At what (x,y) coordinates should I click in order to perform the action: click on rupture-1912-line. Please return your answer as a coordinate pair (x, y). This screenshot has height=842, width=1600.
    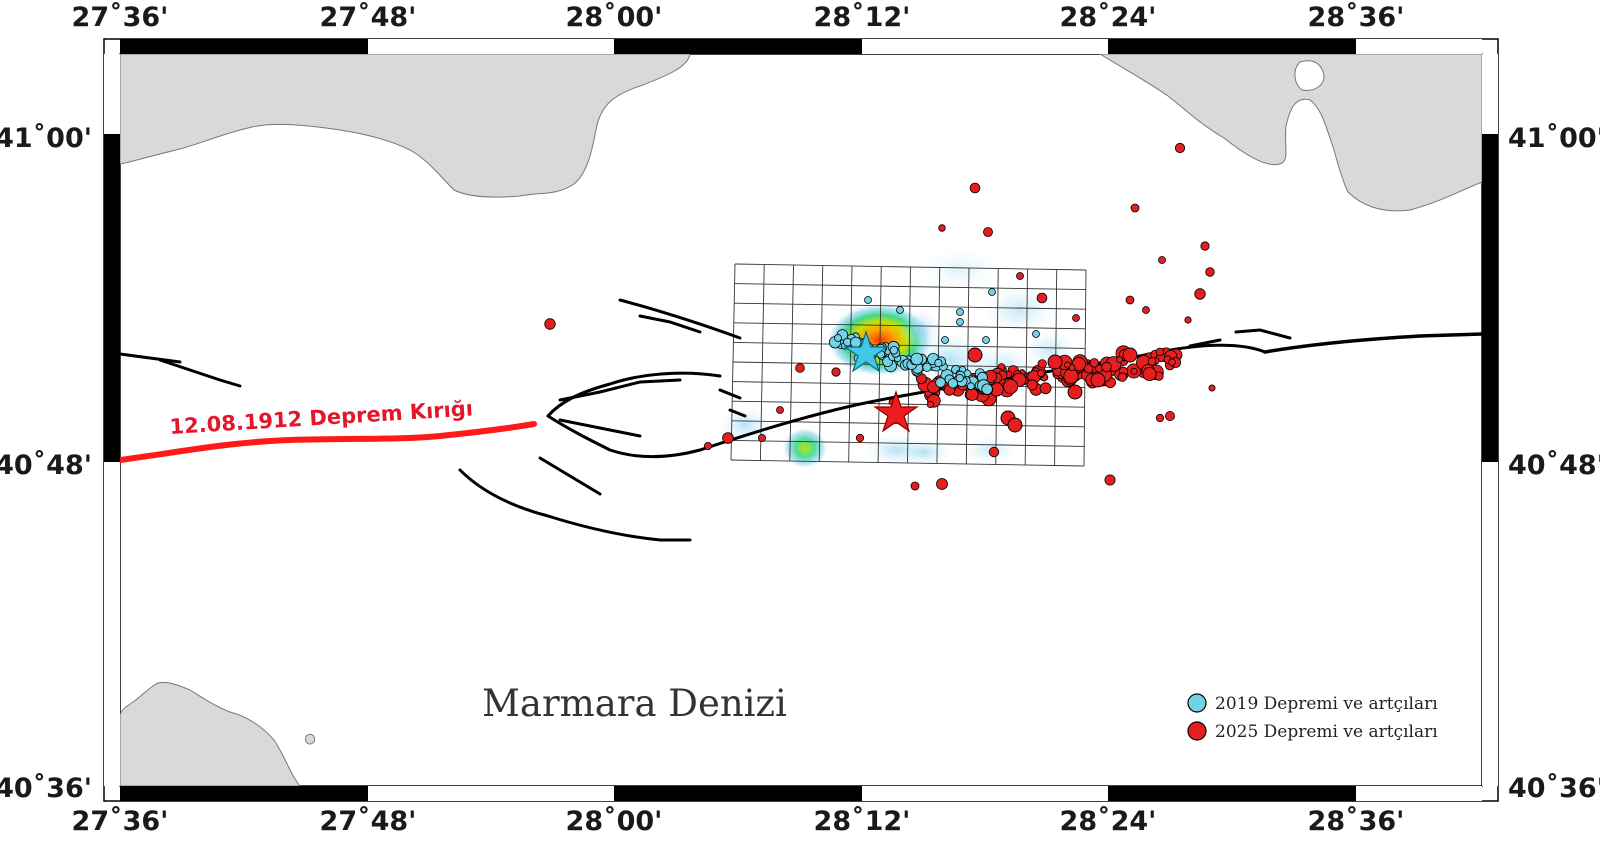
    Looking at the image, I should click on (328, 442).